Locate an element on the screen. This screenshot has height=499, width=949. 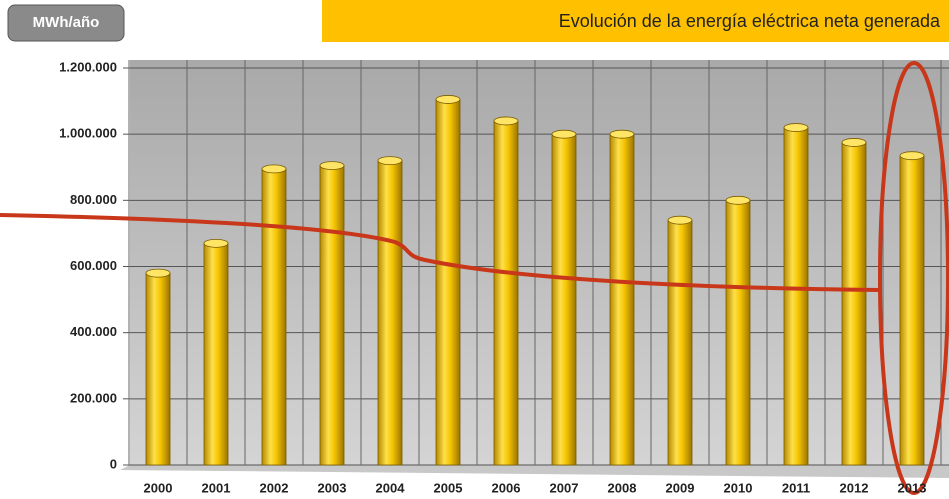
y-axis-label: MWh/año is located at coordinates (66, 22).